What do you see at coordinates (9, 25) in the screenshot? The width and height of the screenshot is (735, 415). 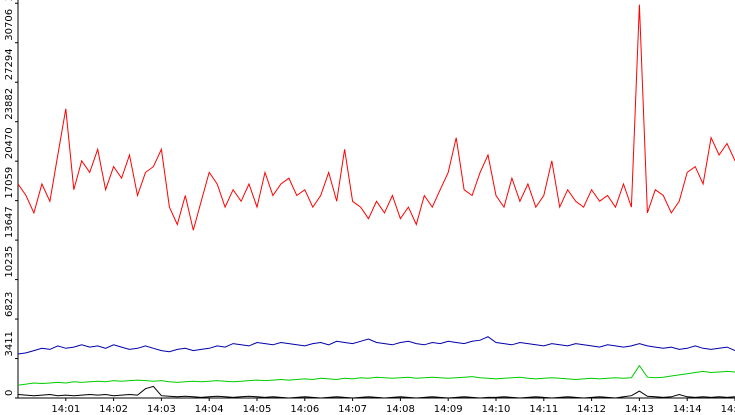 I see `y-tick-label: 30706` at bounding box center [9, 25].